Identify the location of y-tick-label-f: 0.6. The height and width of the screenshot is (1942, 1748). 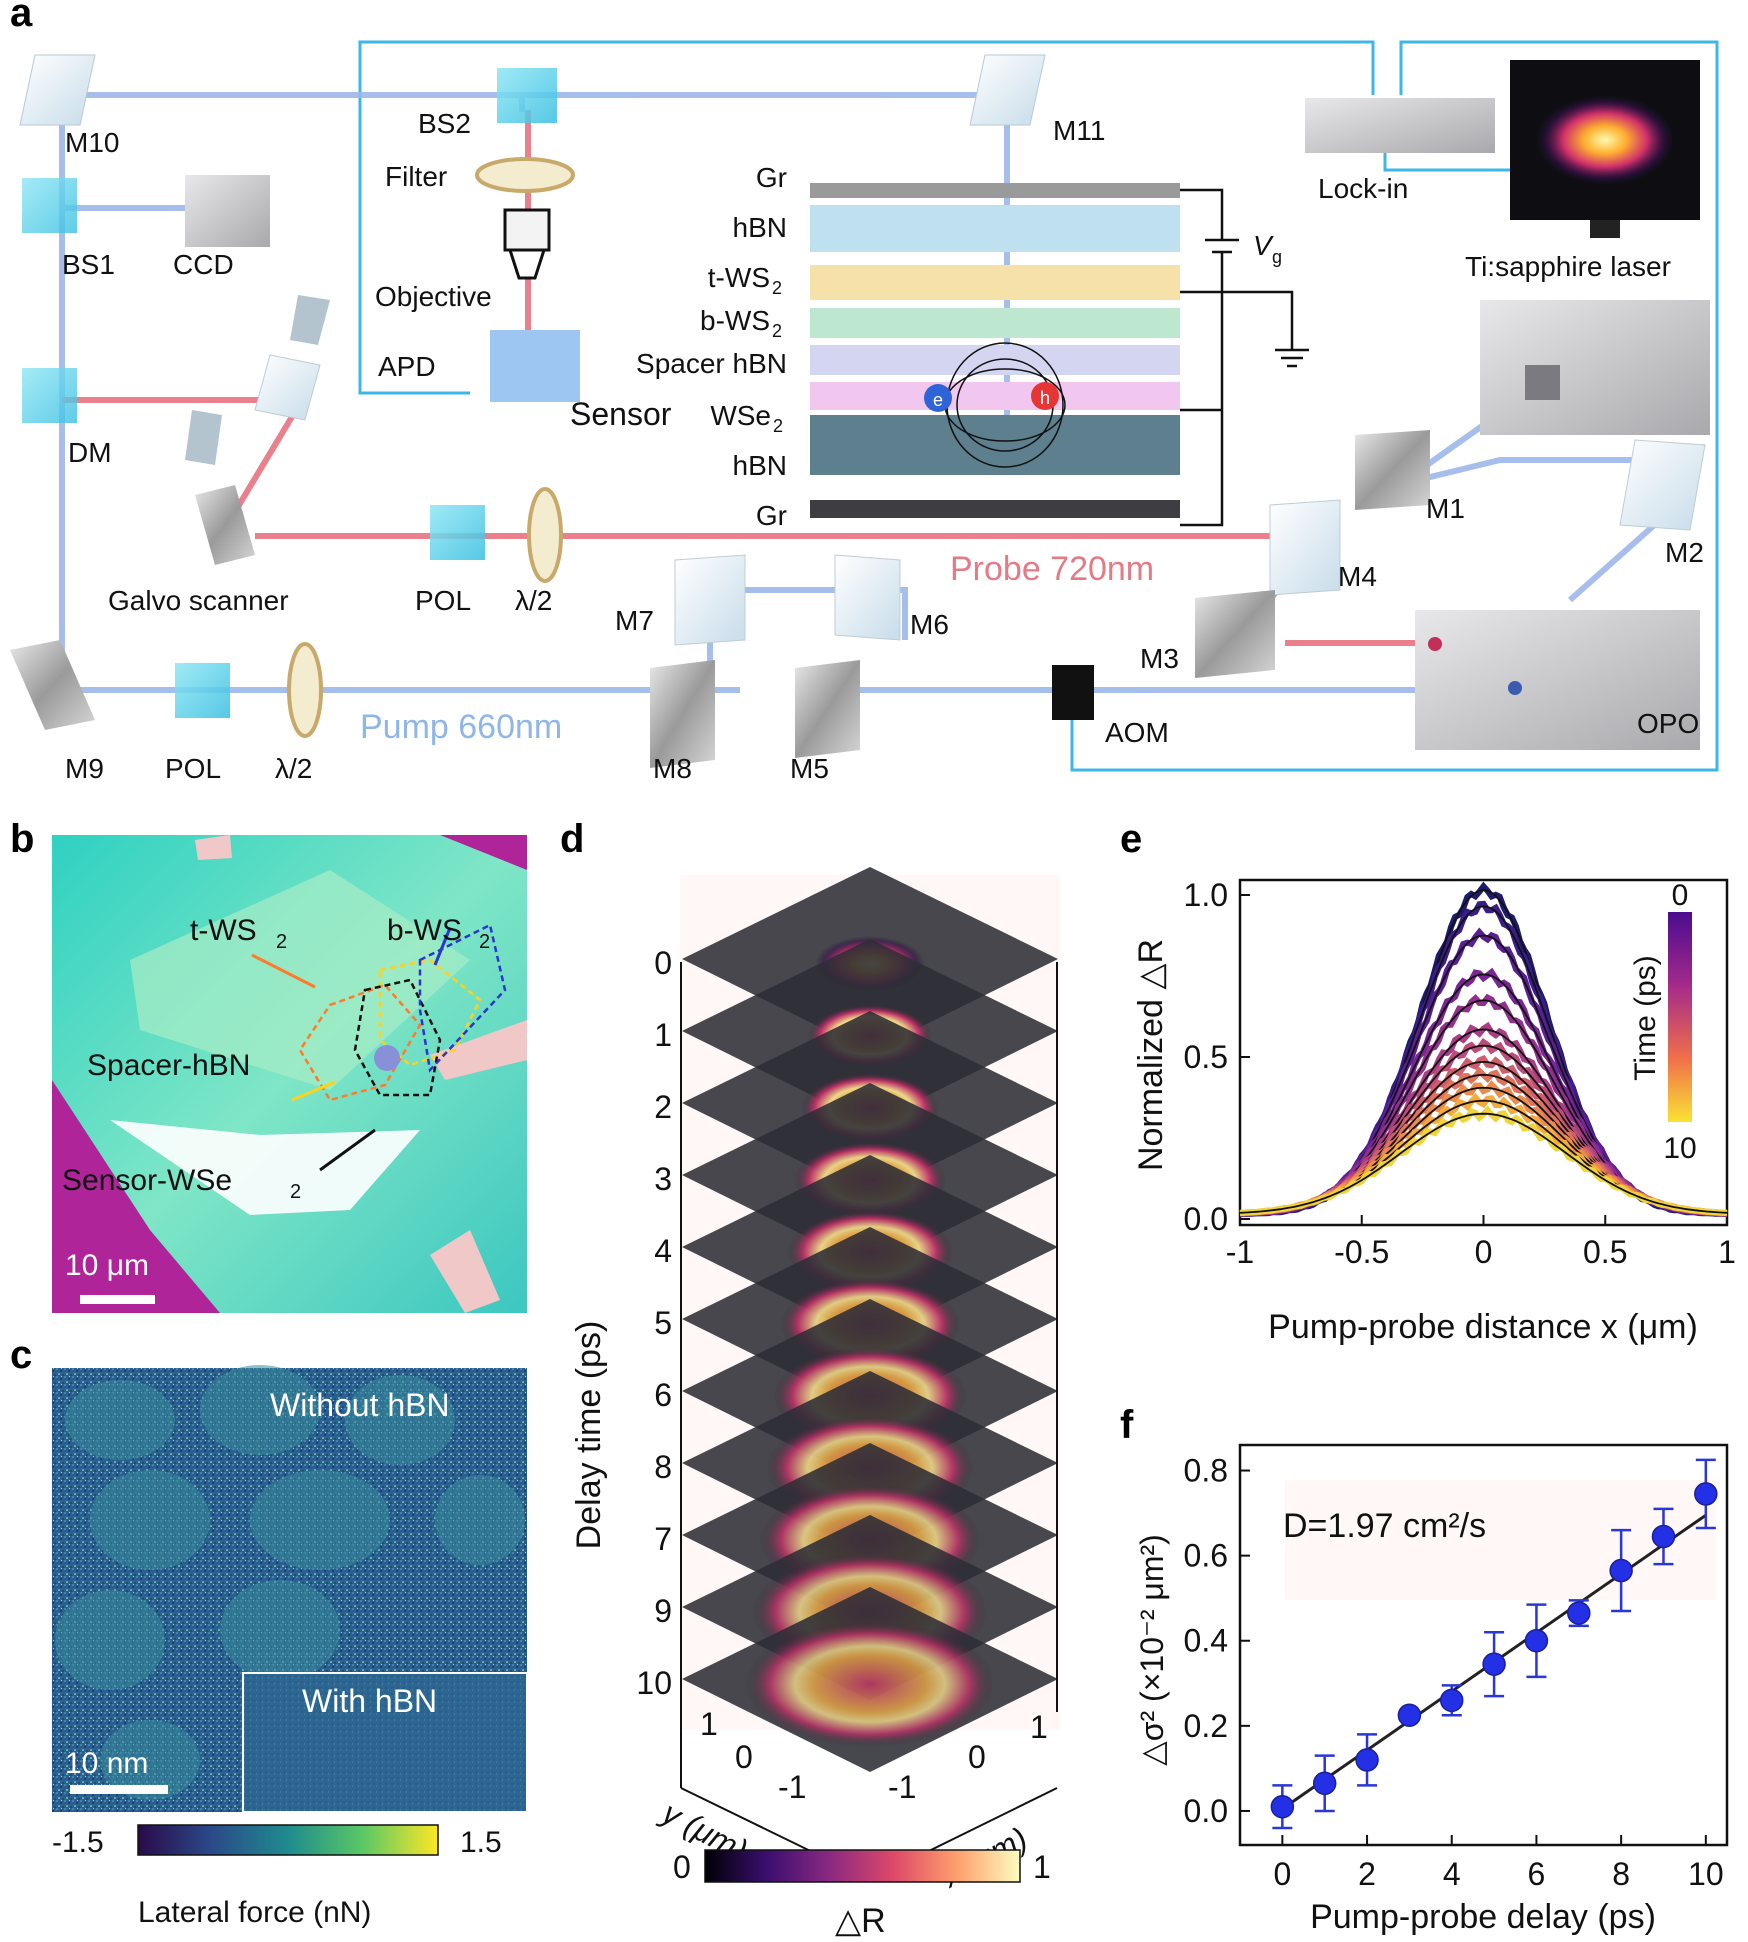
(1206, 1556).